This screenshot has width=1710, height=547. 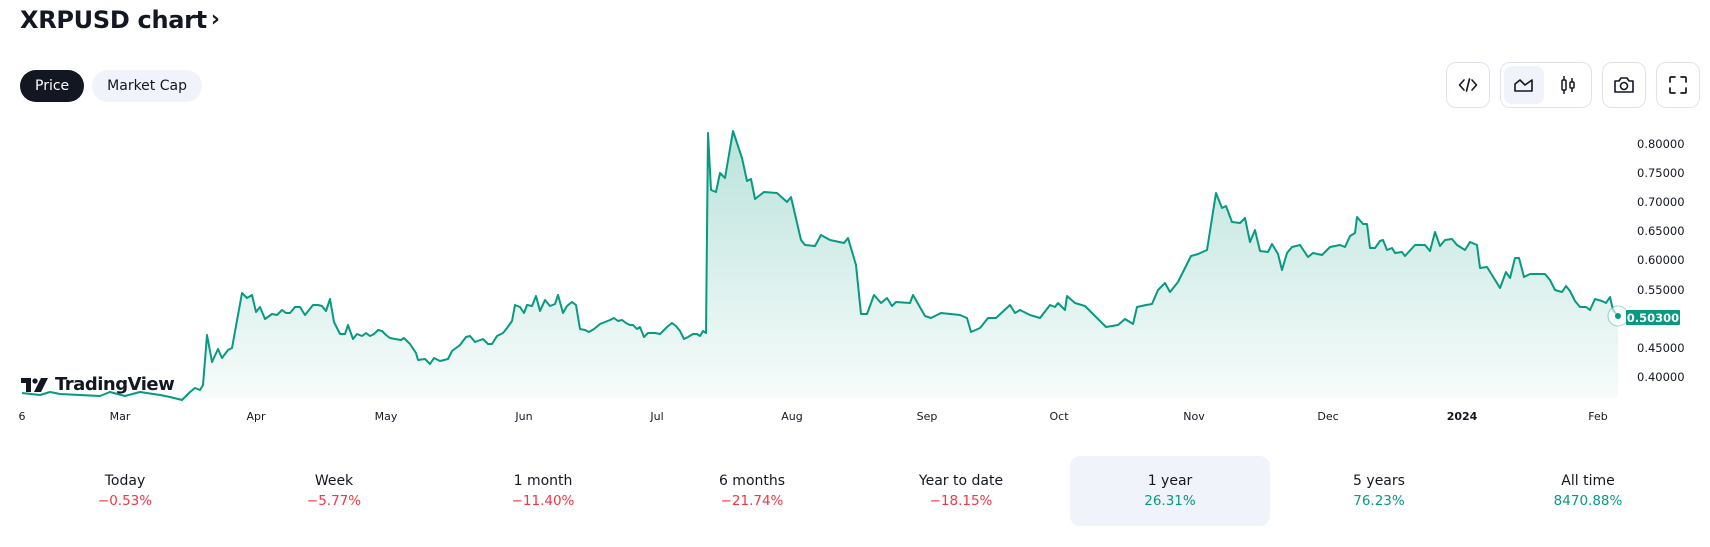 I want to click on period-change: −18.15%, so click(x=961, y=501).